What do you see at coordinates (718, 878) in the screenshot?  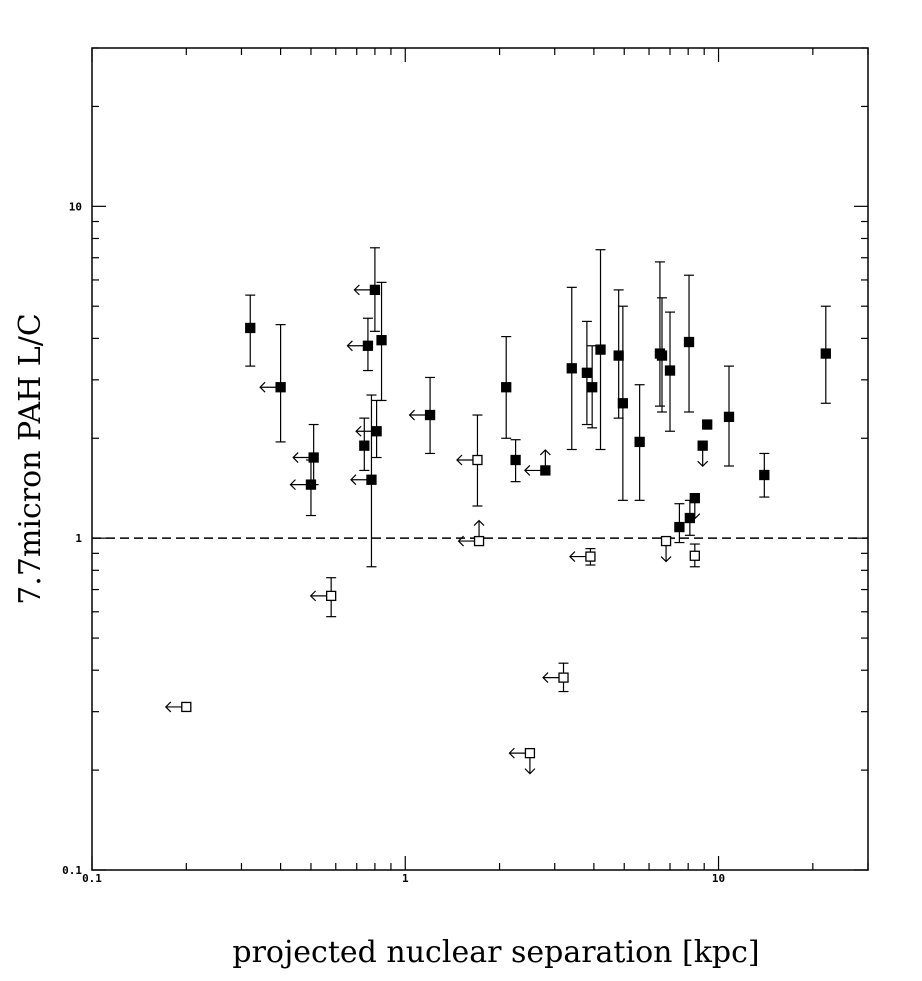 I see `x-tick-label: 10` at bounding box center [718, 878].